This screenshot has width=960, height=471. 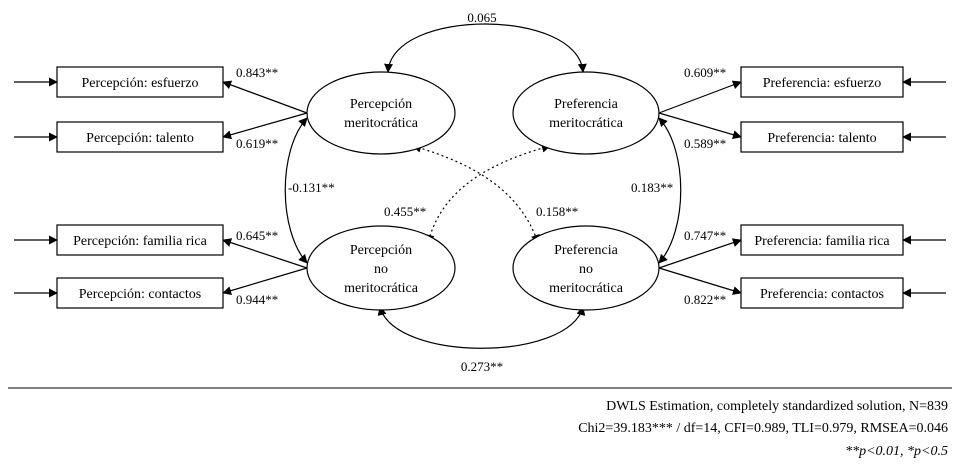 I want to click on label-perc-contactos: Percepción: contactos, so click(x=140, y=294).